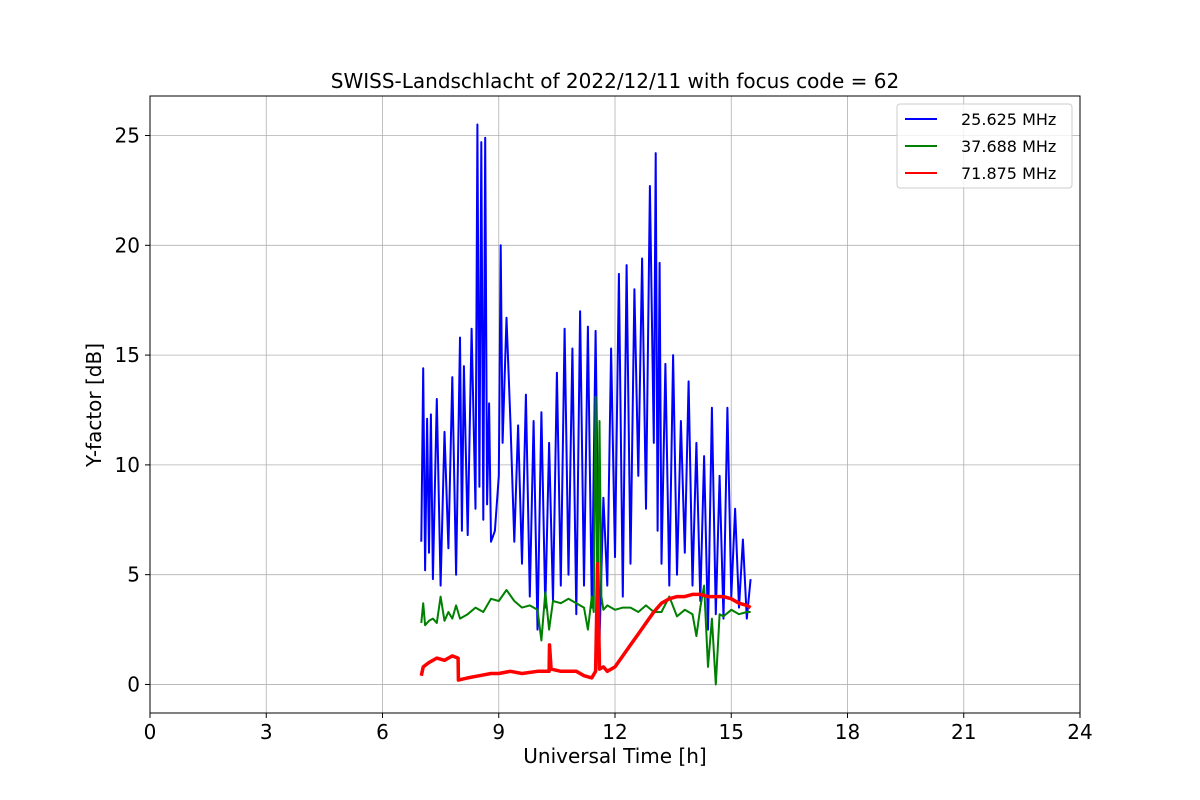  What do you see at coordinates (963, 732) in the screenshot?
I see `x-tick-label: 21` at bounding box center [963, 732].